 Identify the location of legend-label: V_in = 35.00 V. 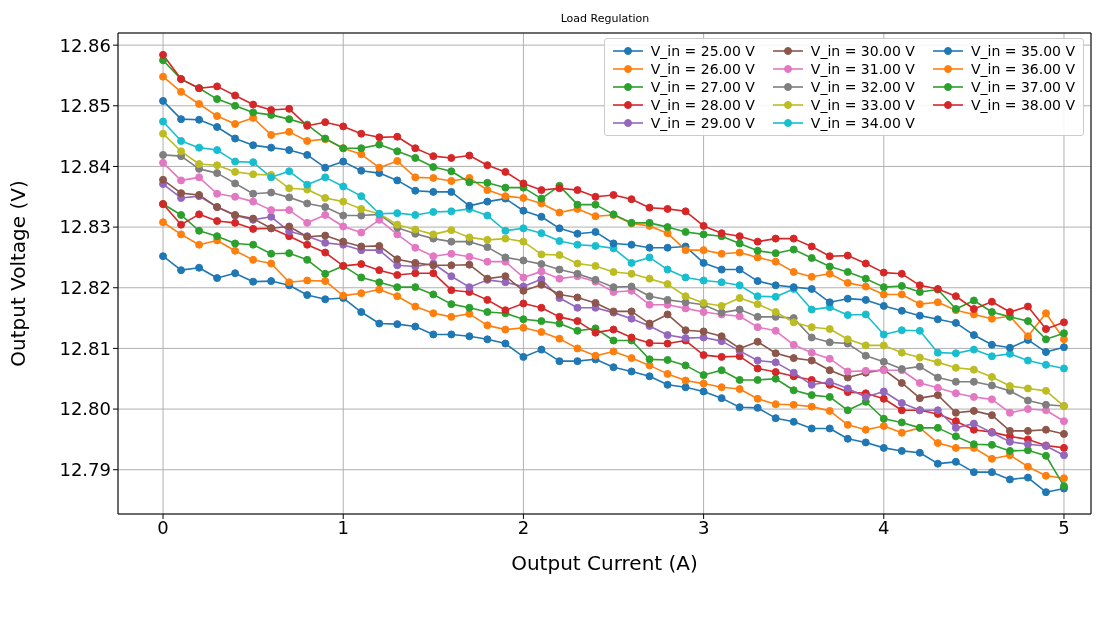
(1022, 51).